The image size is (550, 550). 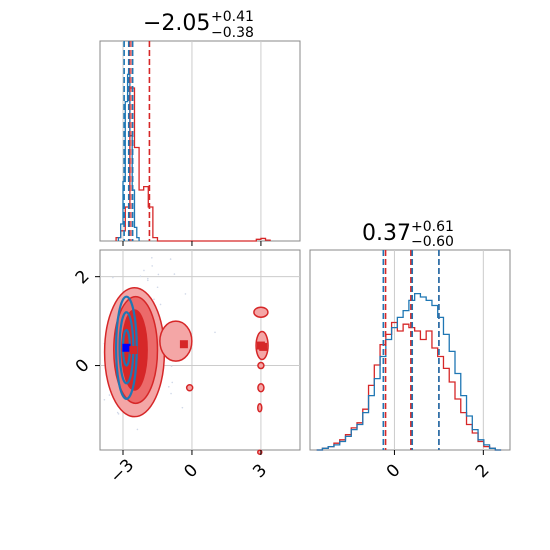 I want to click on title-x: −2.05 +0.41 −0.38, so click(x=198, y=25).